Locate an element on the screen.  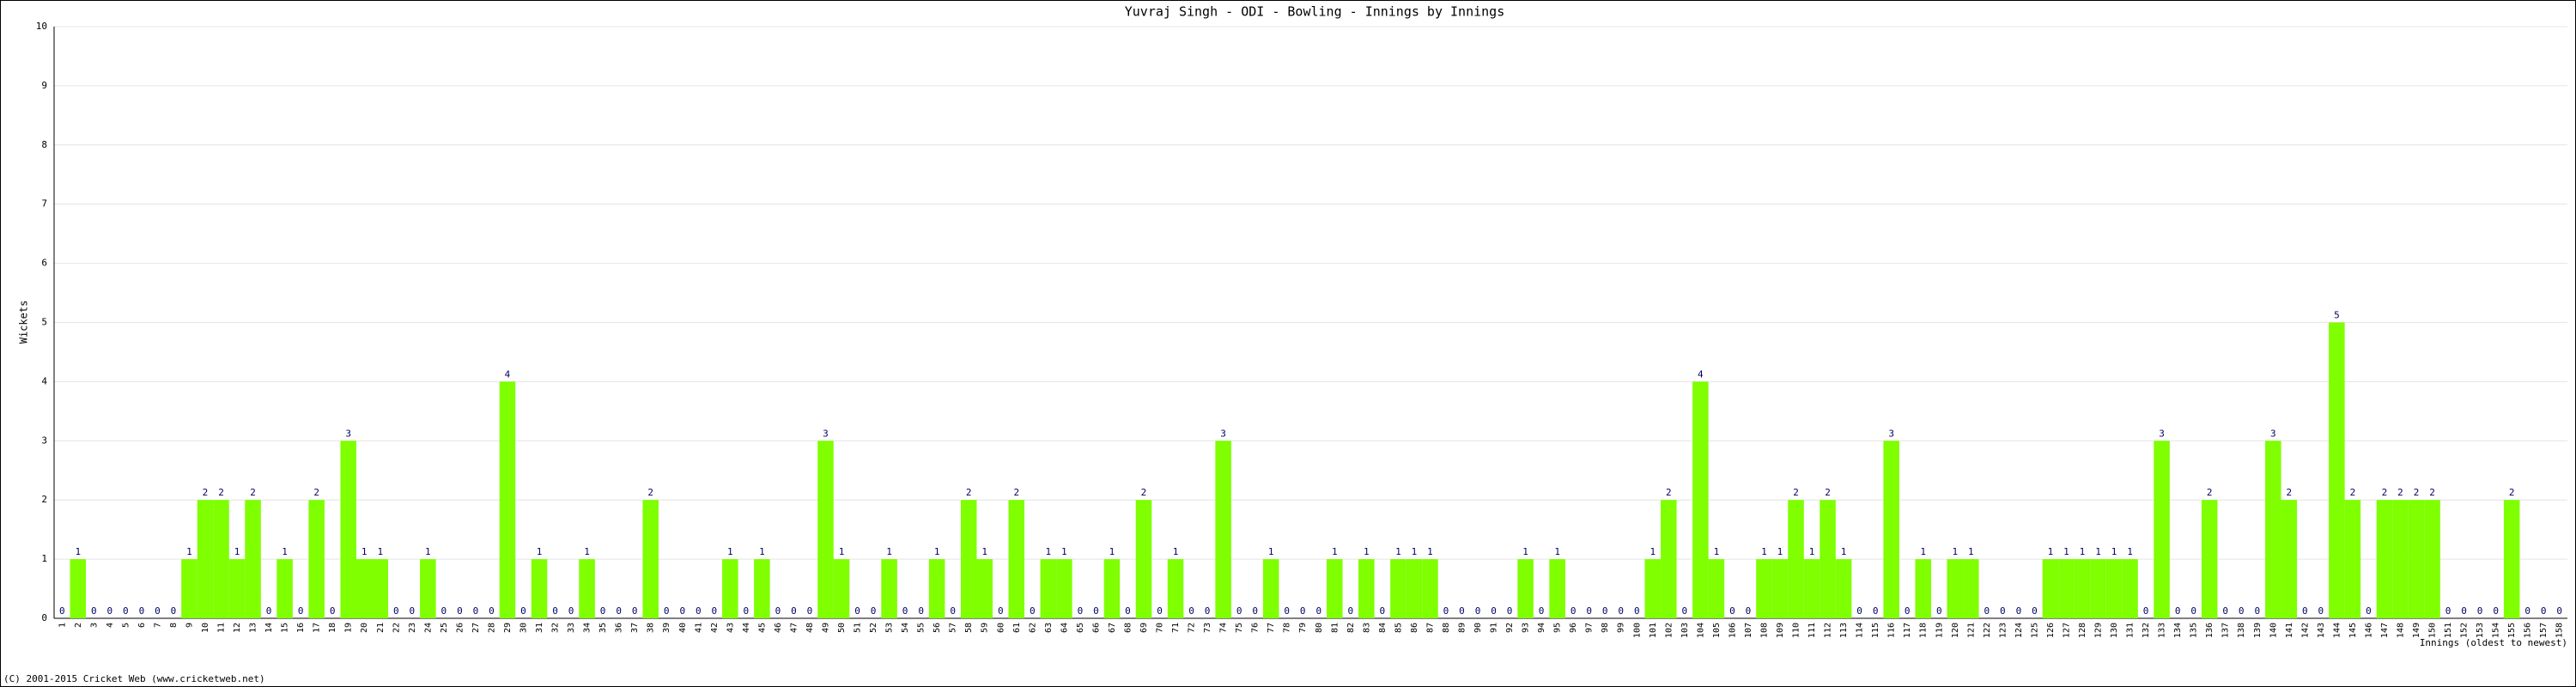
x-tick-label: 51 is located at coordinates (858, 628).